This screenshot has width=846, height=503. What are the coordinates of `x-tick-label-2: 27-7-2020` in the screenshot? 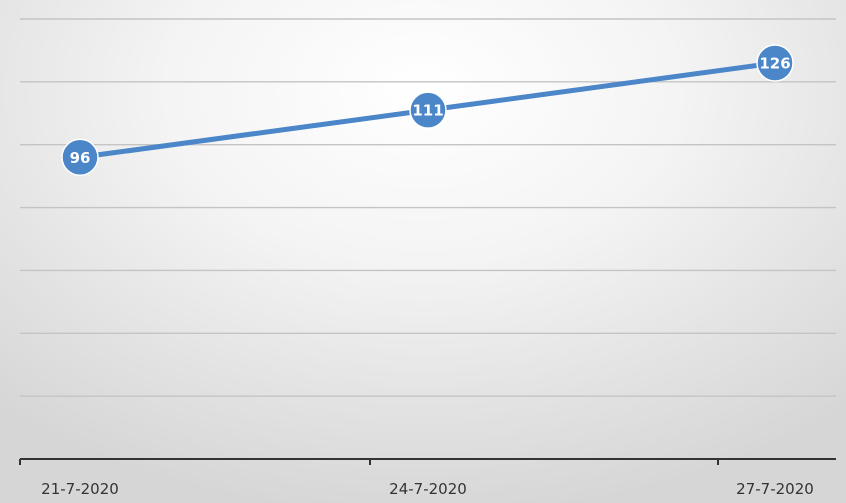 It's located at (775, 489).